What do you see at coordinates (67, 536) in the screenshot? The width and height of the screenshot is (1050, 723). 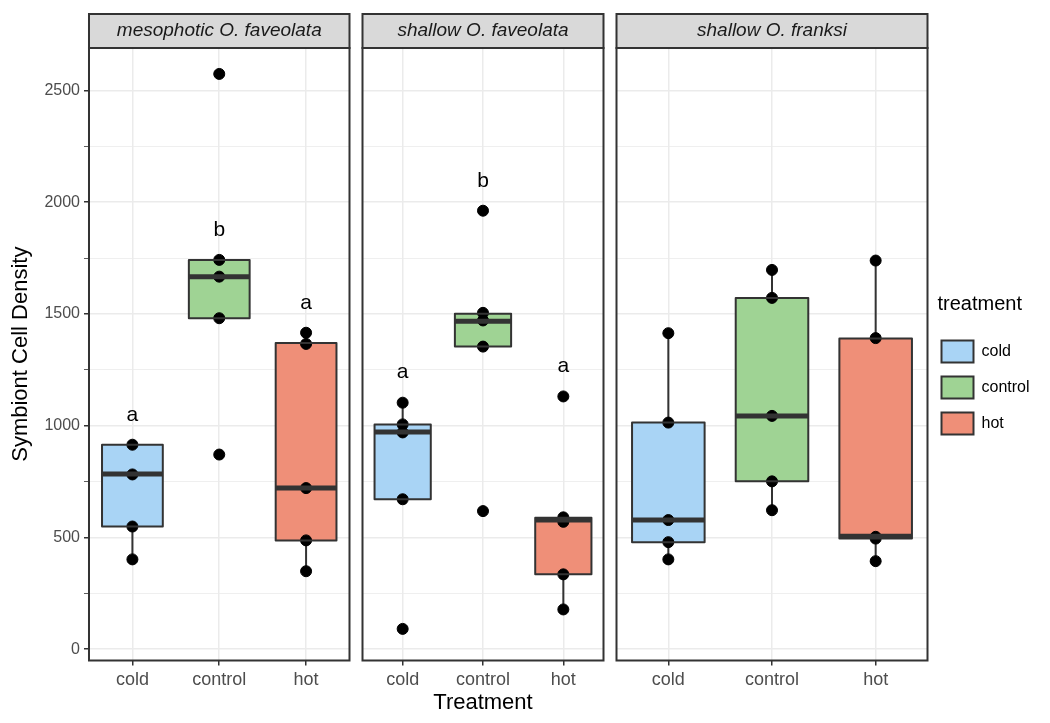 I see `y-tick-label: 500` at bounding box center [67, 536].